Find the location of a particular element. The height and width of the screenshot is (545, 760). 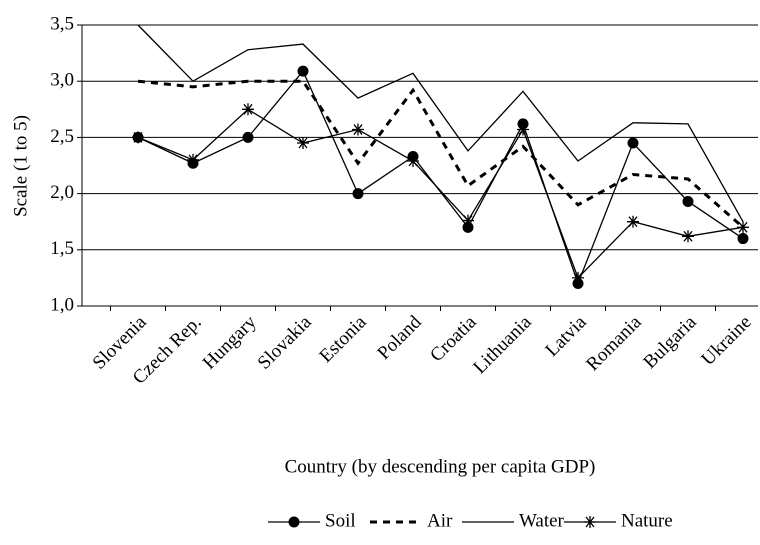

x-axis-title: Country (by descending per capita GDP) is located at coordinates (440, 466).